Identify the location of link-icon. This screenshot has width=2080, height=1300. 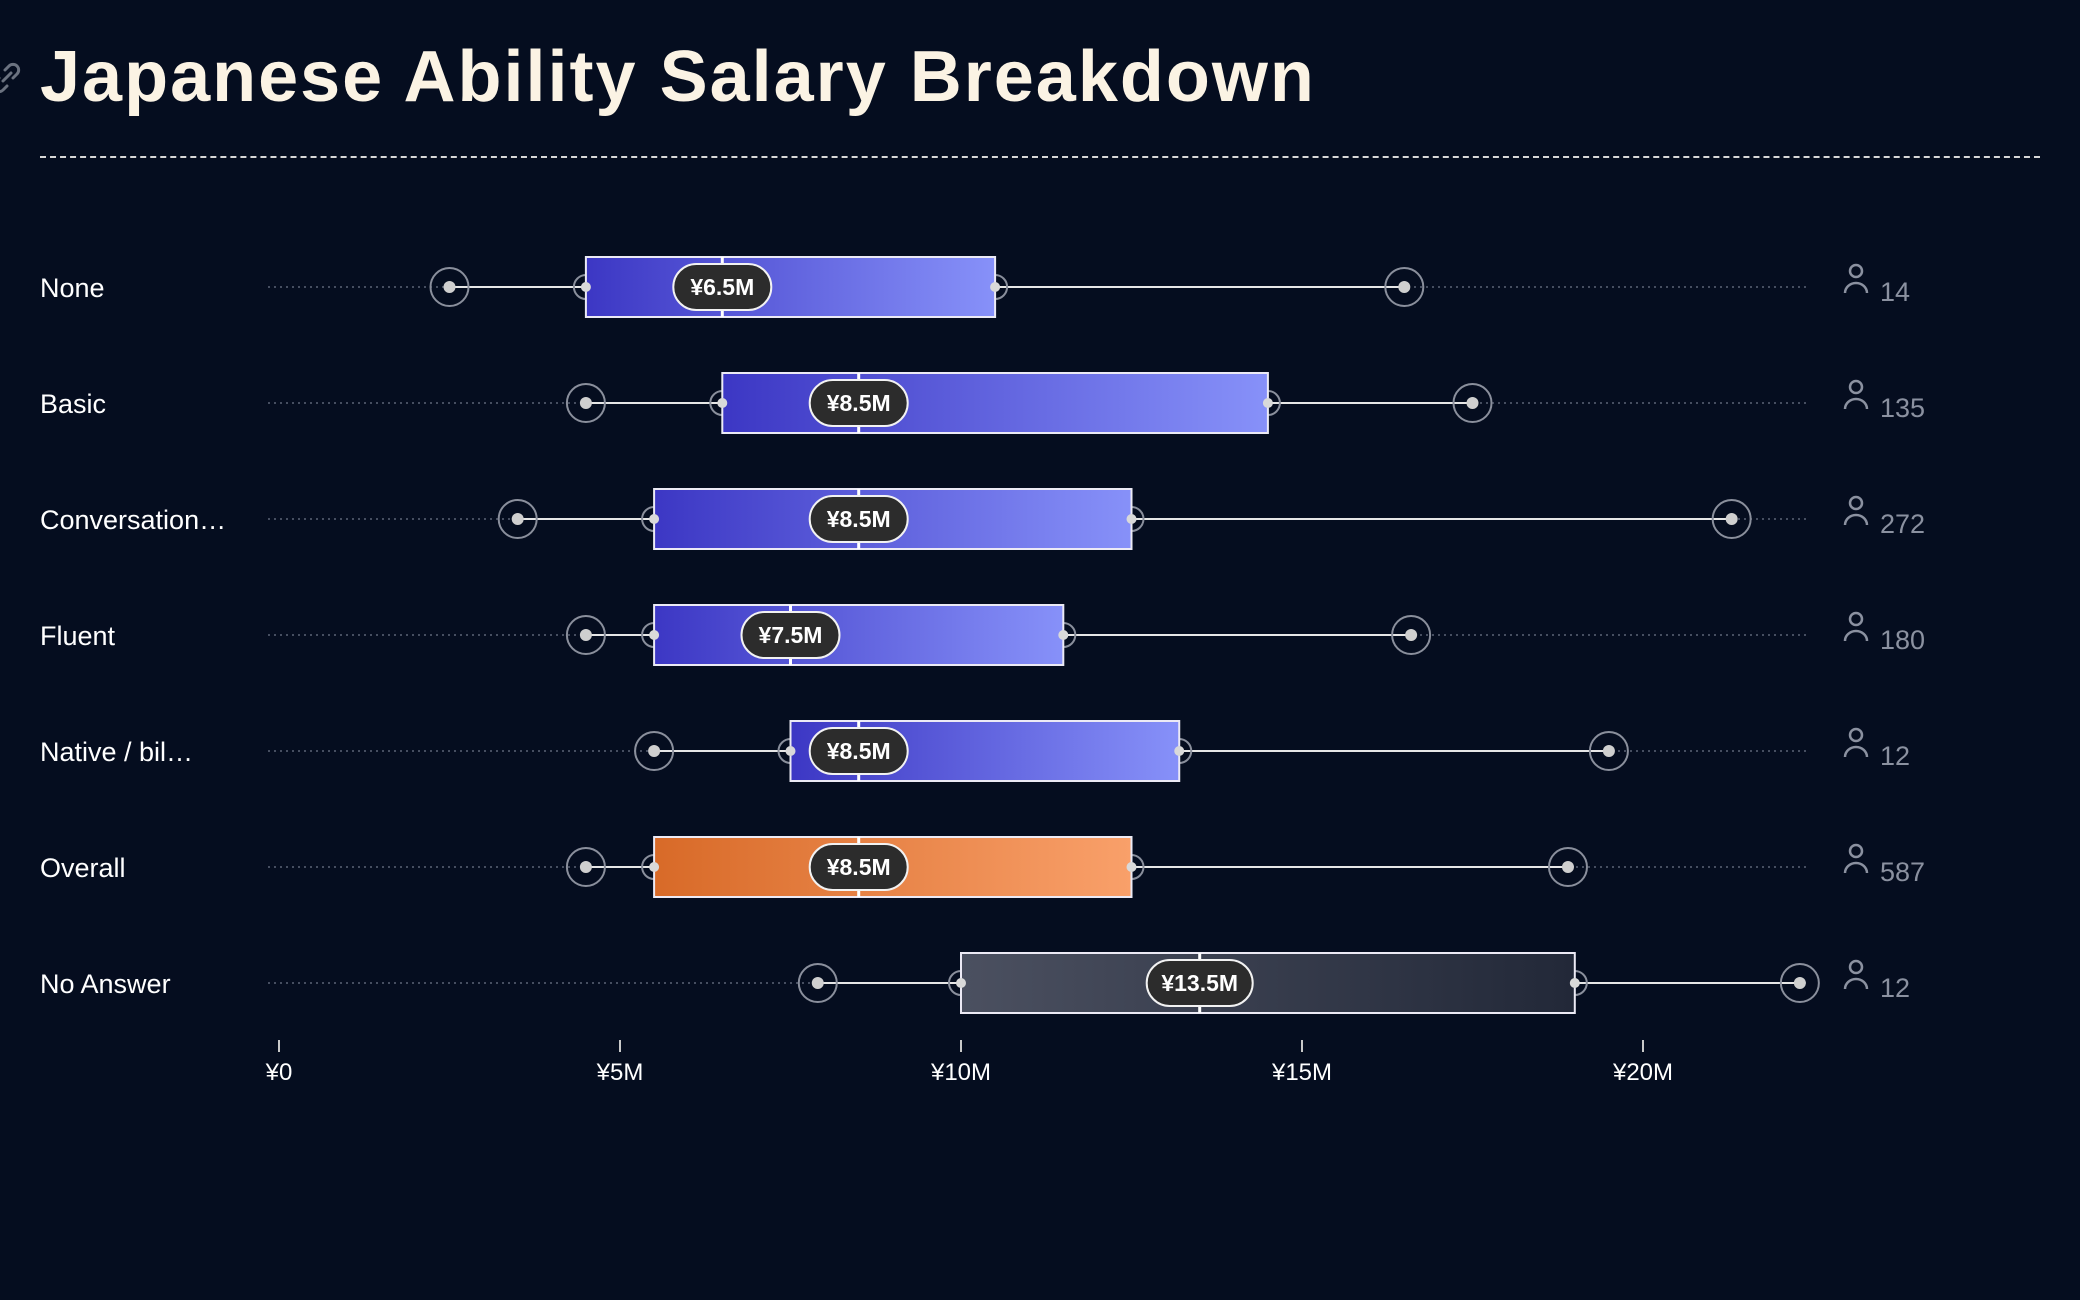
(10, 78).